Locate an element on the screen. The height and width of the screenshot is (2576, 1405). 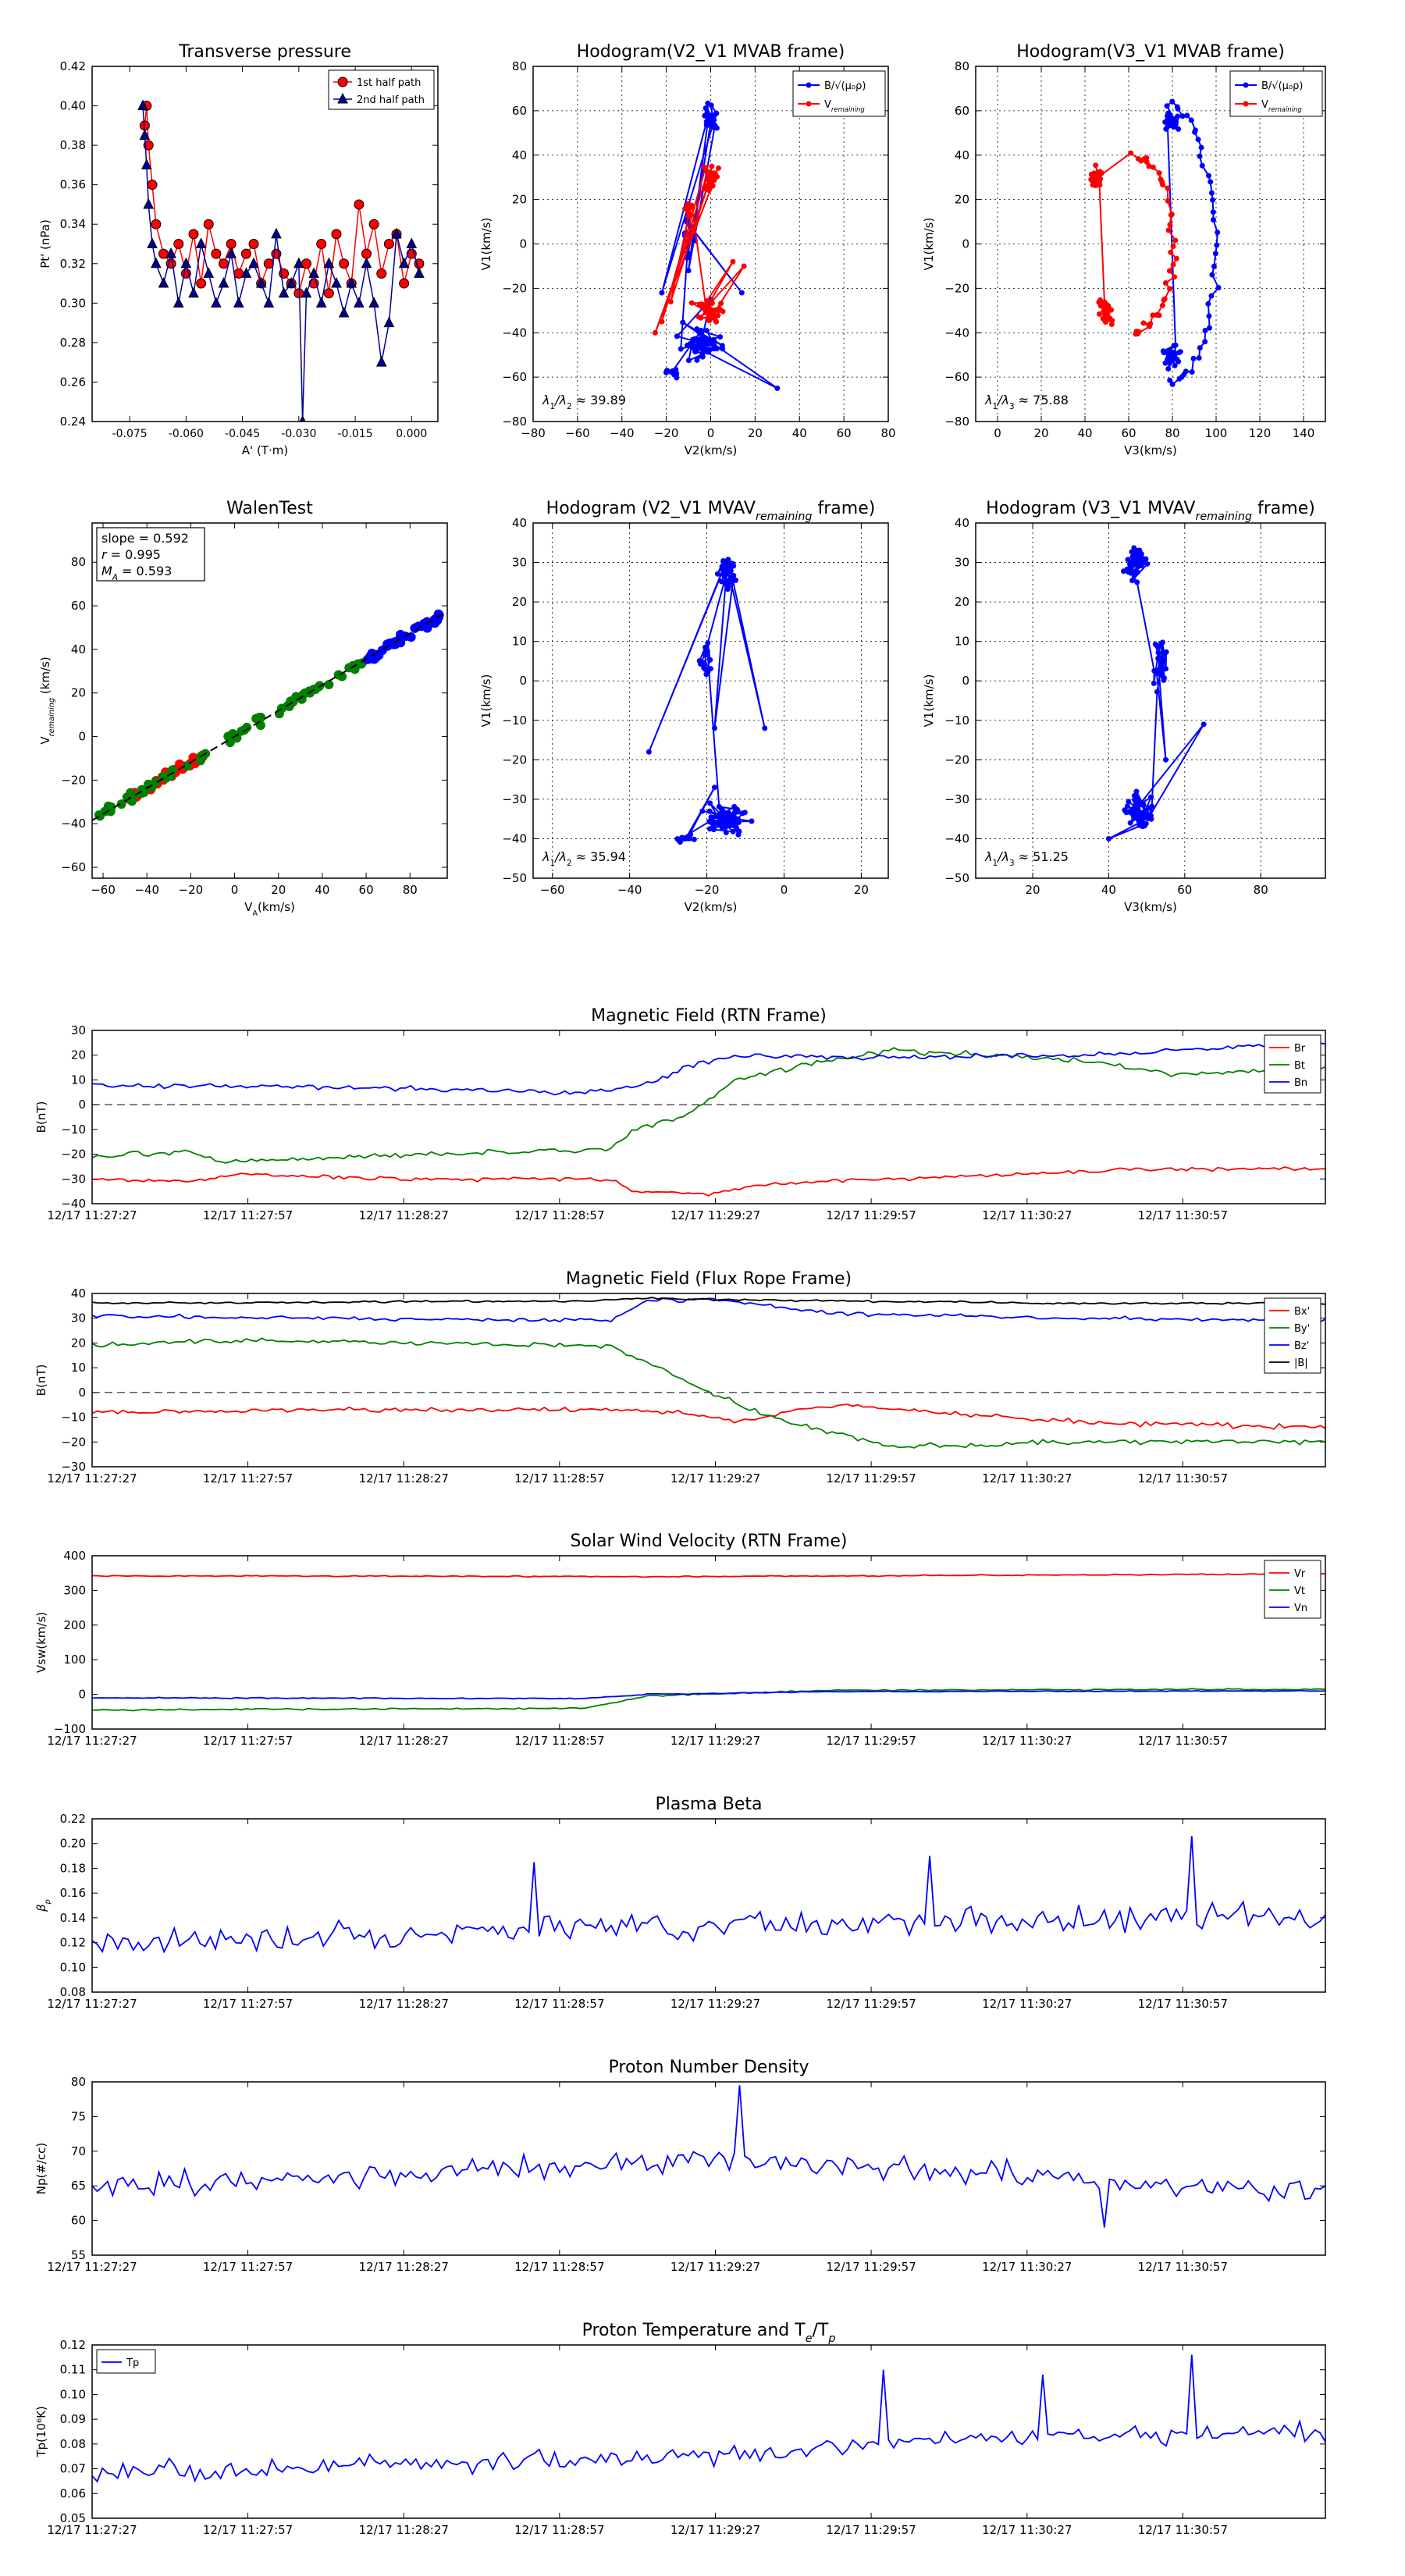
y-tick-label: 0.40 is located at coordinates (73, 106).